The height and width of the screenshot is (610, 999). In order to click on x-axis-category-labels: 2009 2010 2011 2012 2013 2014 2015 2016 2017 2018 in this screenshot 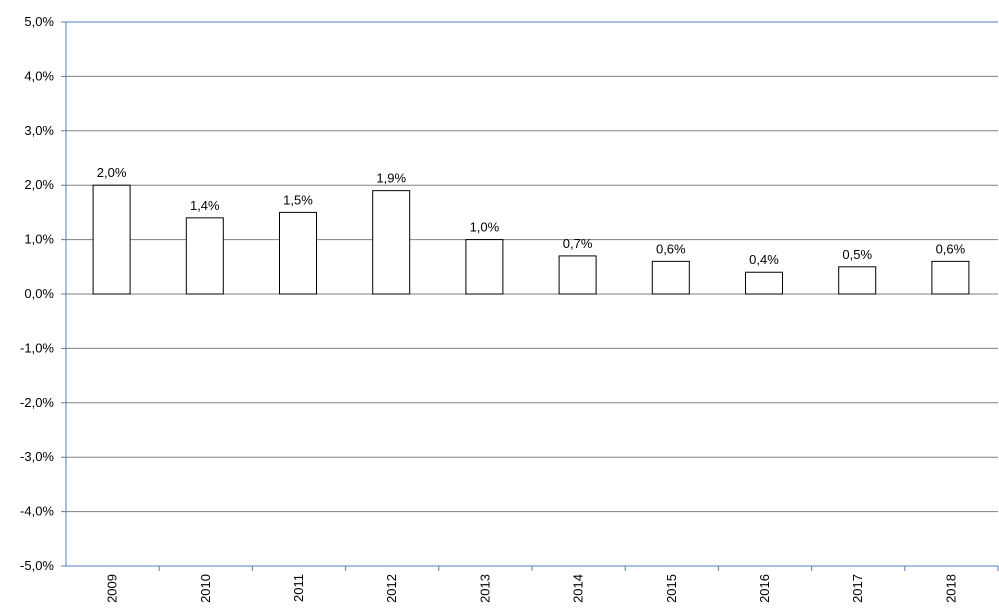, I will do `click(532, 588)`.